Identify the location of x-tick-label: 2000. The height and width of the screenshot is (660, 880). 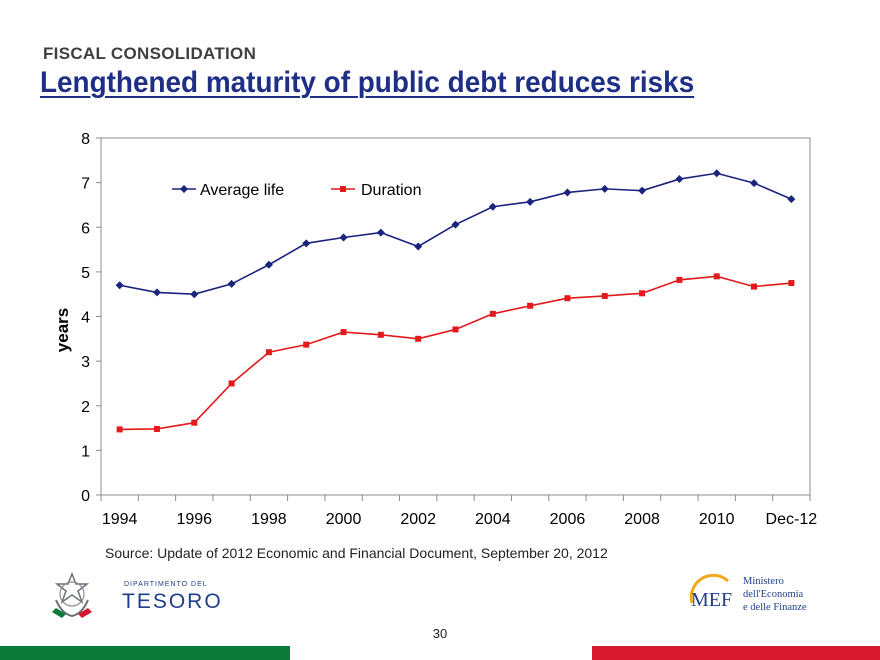
(344, 519).